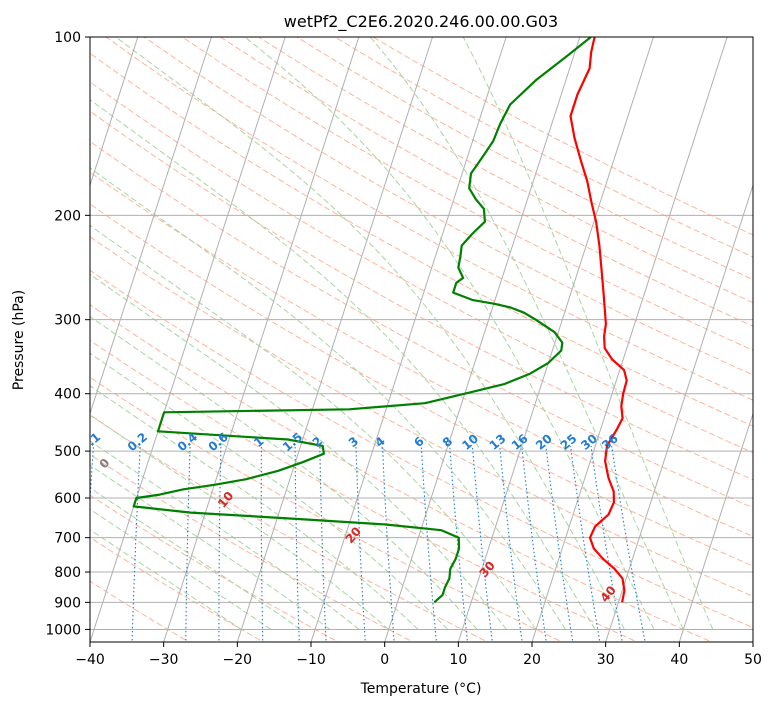 The height and width of the screenshot is (708, 775). I want to click on y-tick-label: 200, so click(67, 216).